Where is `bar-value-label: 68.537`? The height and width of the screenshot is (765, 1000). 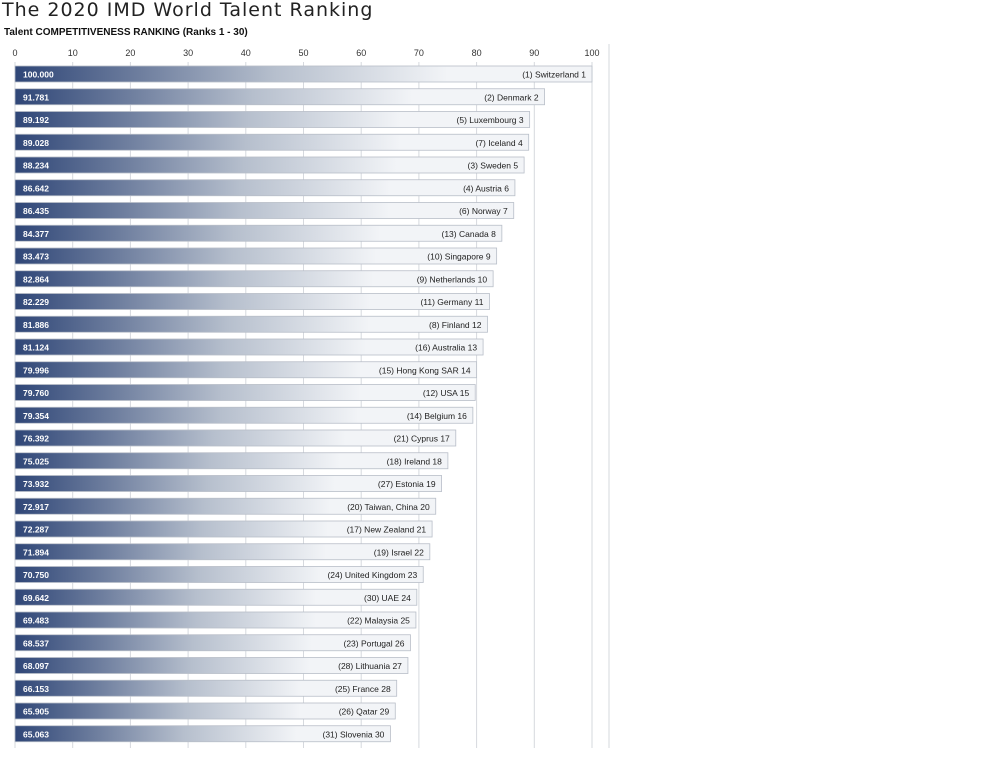 bar-value-label: 68.537 is located at coordinates (36, 643).